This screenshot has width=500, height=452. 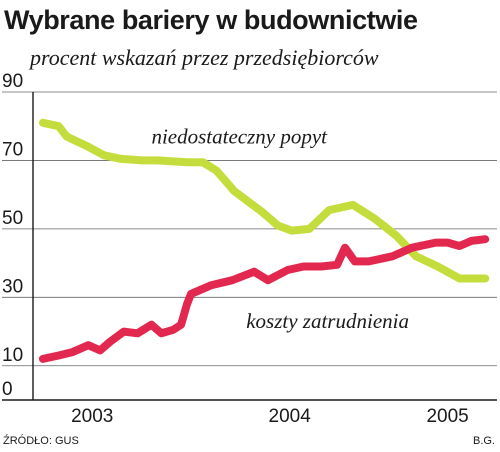 I want to click on series-label: niedostateczny popyt, so click(x=239, y=136).